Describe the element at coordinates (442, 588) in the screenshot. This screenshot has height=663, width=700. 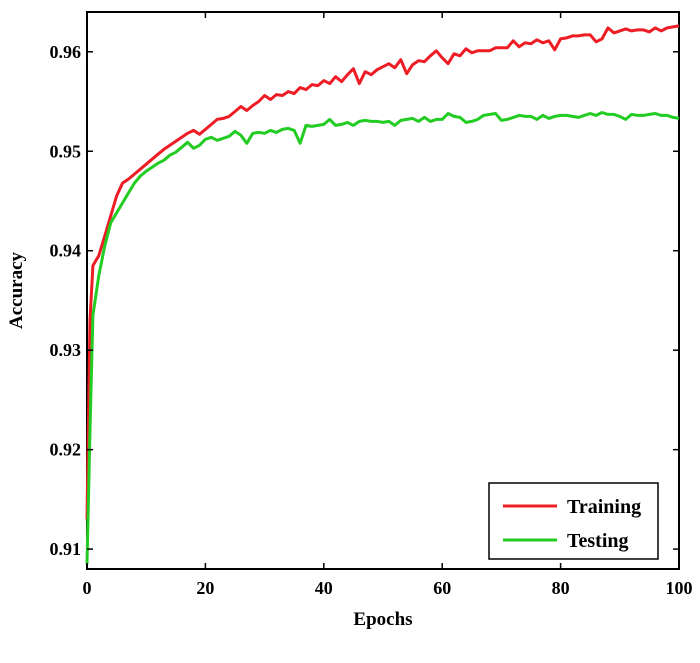
I see `x-tick-label: 60` at that location.